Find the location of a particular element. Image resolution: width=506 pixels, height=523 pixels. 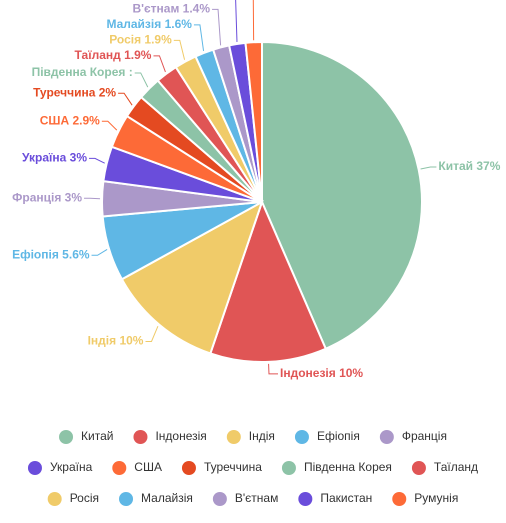

legend-item: Таїланд is located at coordinates (444, 467).